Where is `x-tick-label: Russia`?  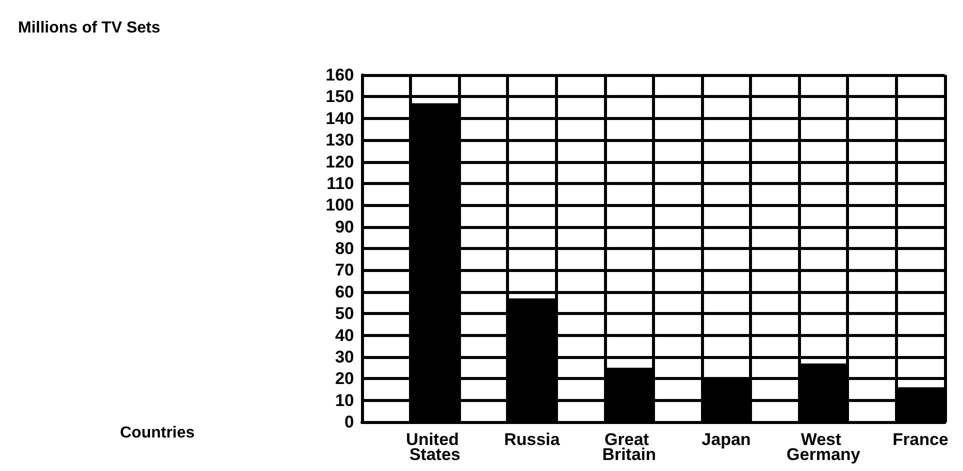
x-tick-label: Russia is located at coordinates (532, 439).